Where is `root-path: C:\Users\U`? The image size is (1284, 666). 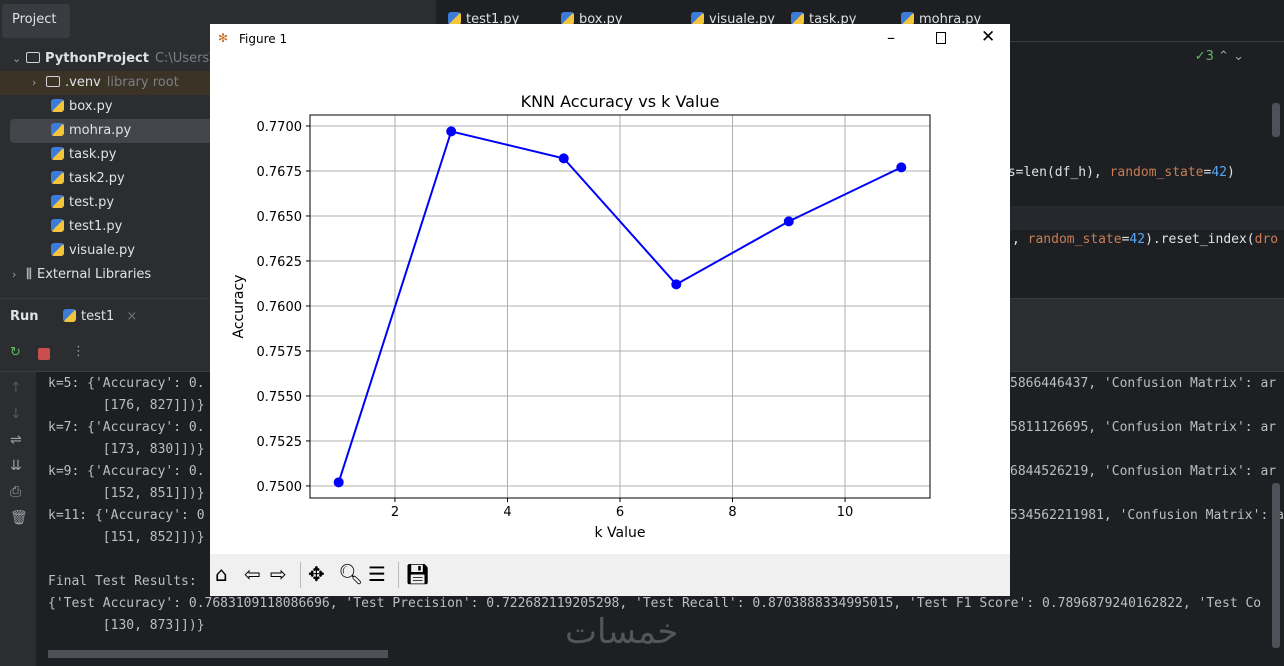
root-path: C:\Users\U is located at coordinates (189, 58).